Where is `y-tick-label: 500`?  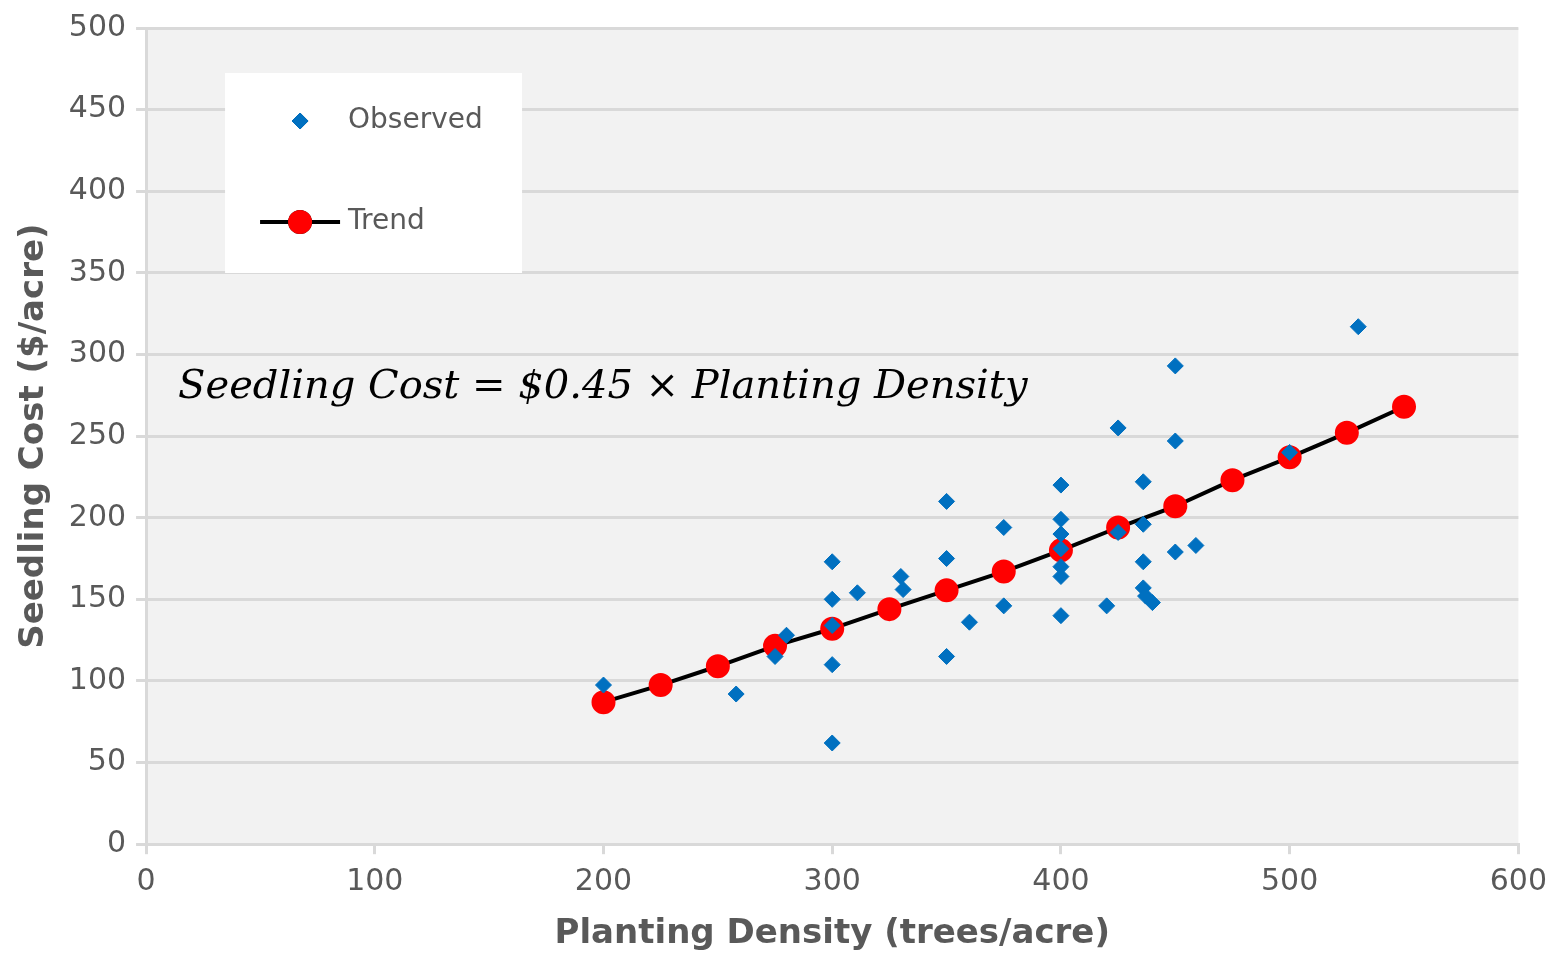
y-tick-label: 500 is located at coordinates (97, 25).